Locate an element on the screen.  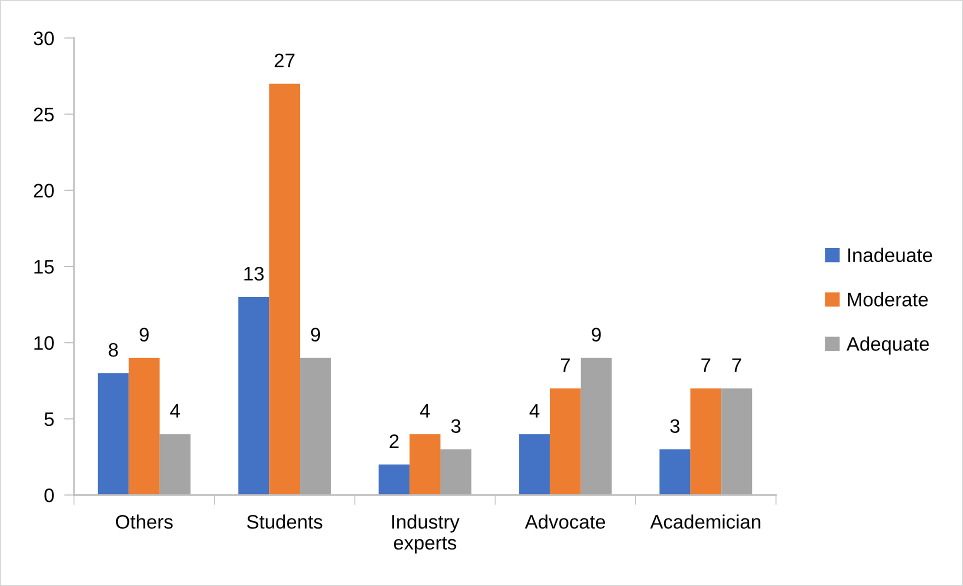
data-label: 8 is located at coordinates (113, 350).